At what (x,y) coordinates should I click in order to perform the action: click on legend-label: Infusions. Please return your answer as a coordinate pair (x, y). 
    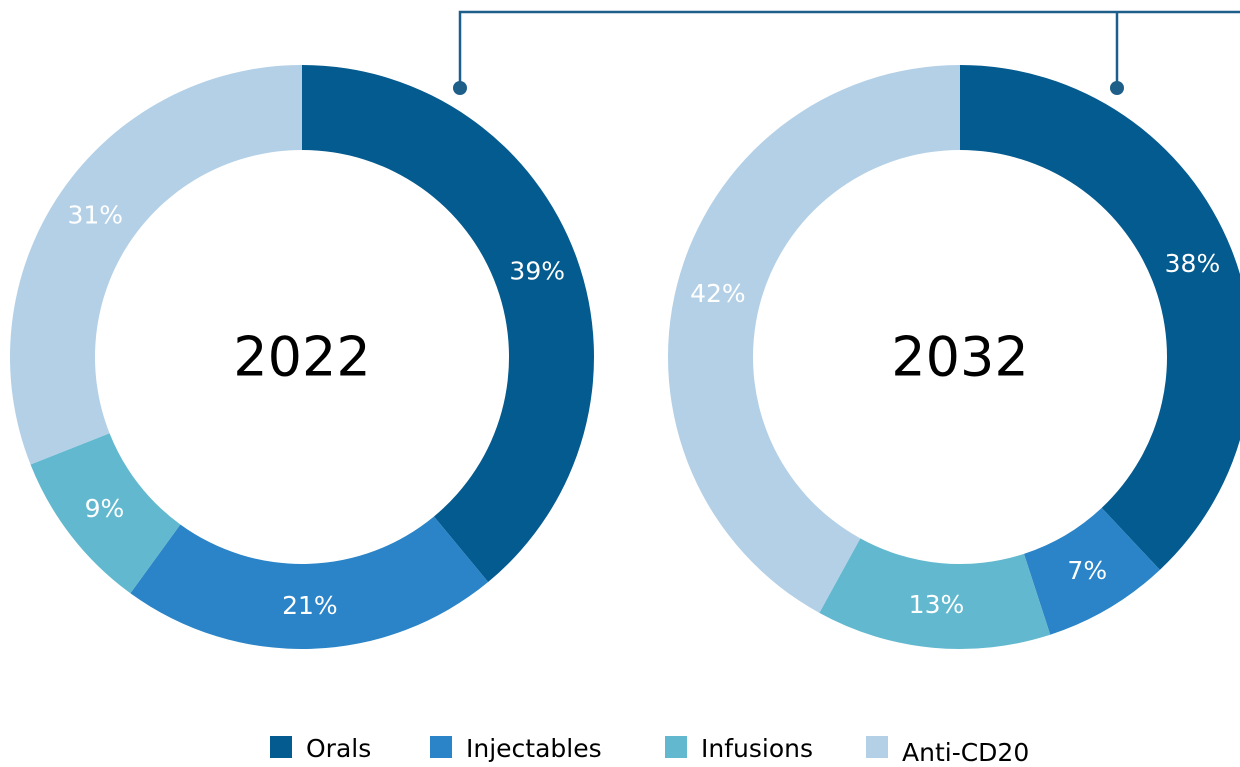
    Looking at the image, I should click on (757, 748).